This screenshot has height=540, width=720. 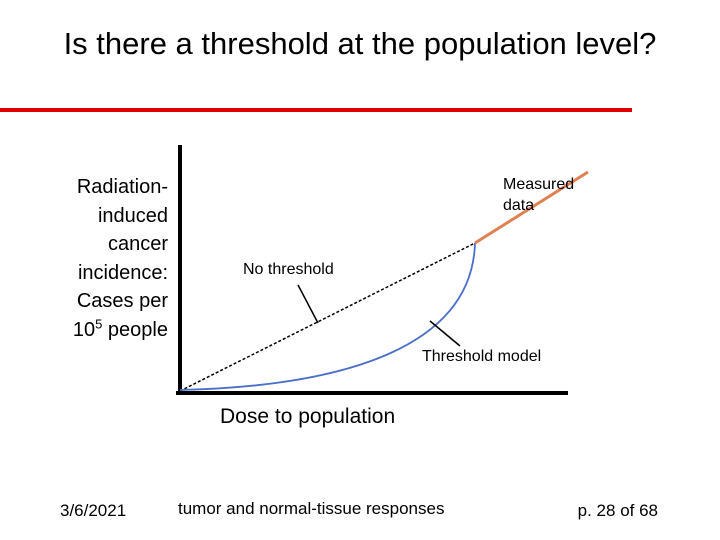 I want to click on no-threshold-line, so click(x=327, y=317).